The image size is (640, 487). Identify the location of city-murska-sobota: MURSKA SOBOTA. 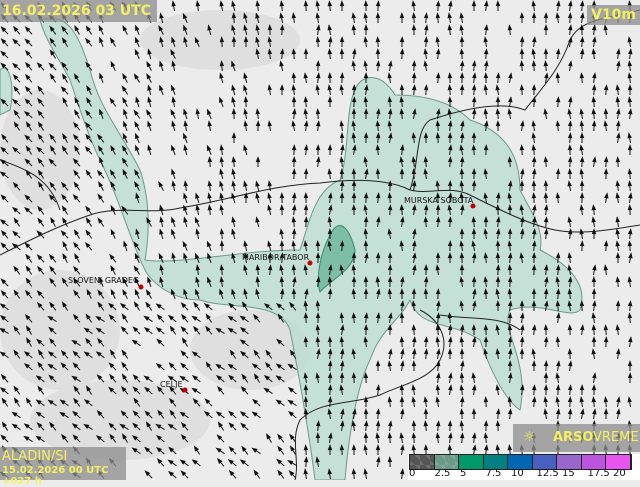
(438, 200).